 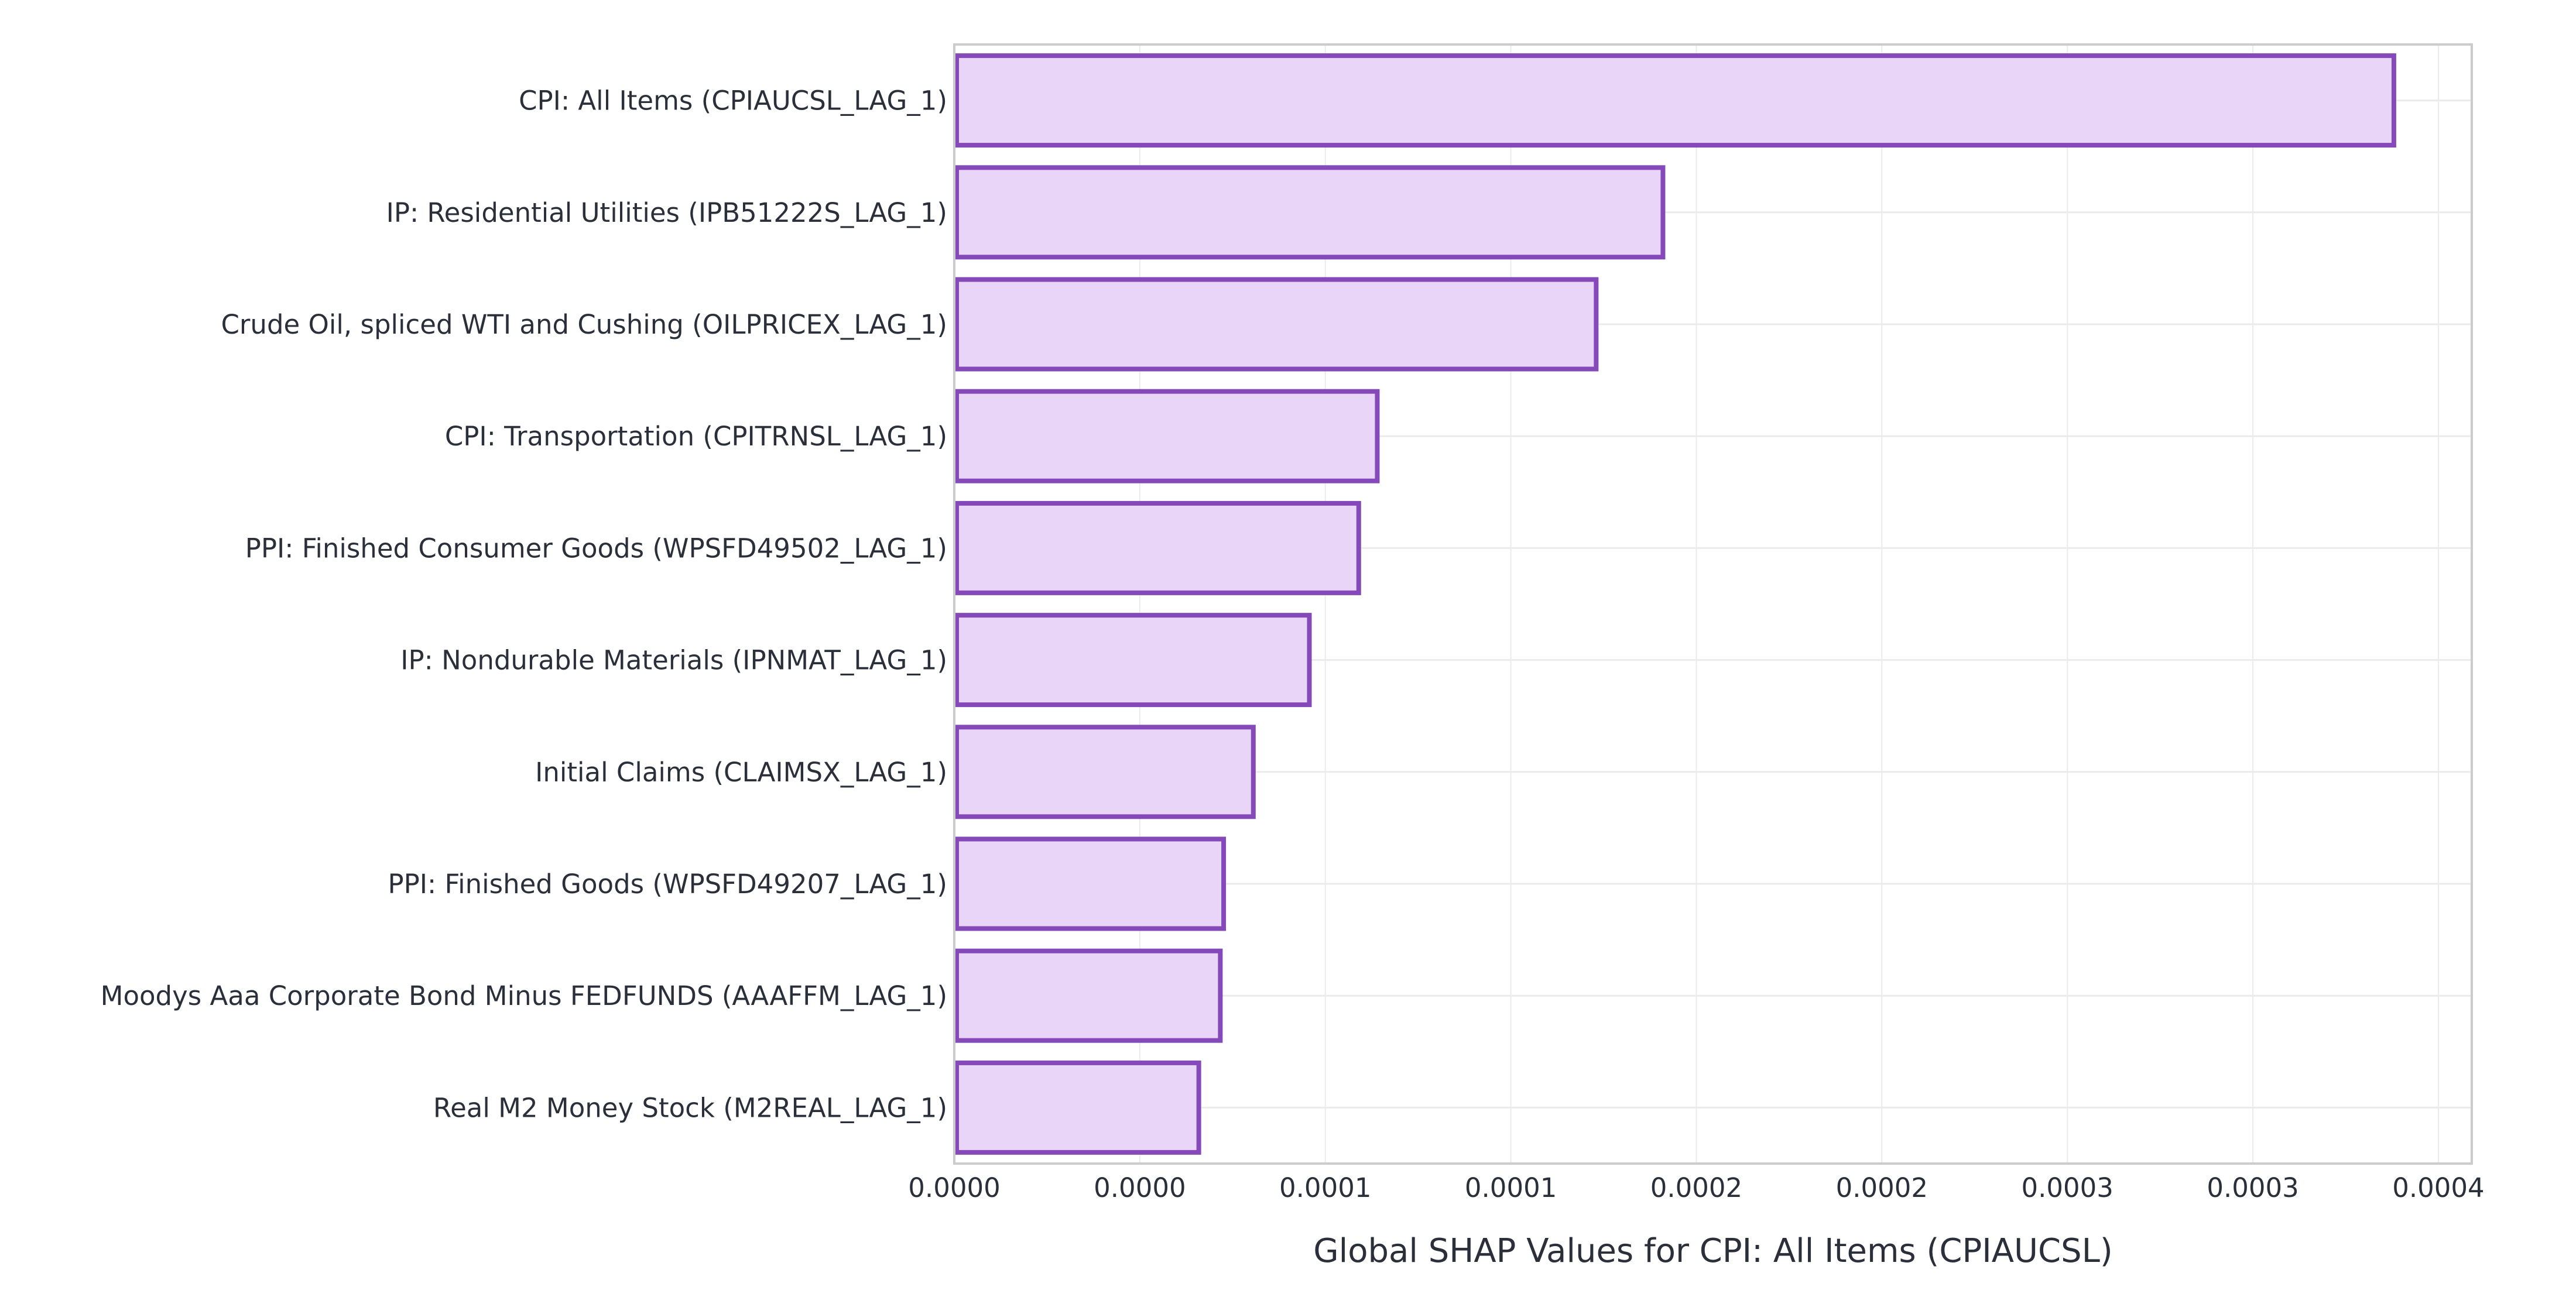 I want to click on y-tick-label: CPI: Transportation (CPITRNSL_LAG_1), so click(x=696, y=436).